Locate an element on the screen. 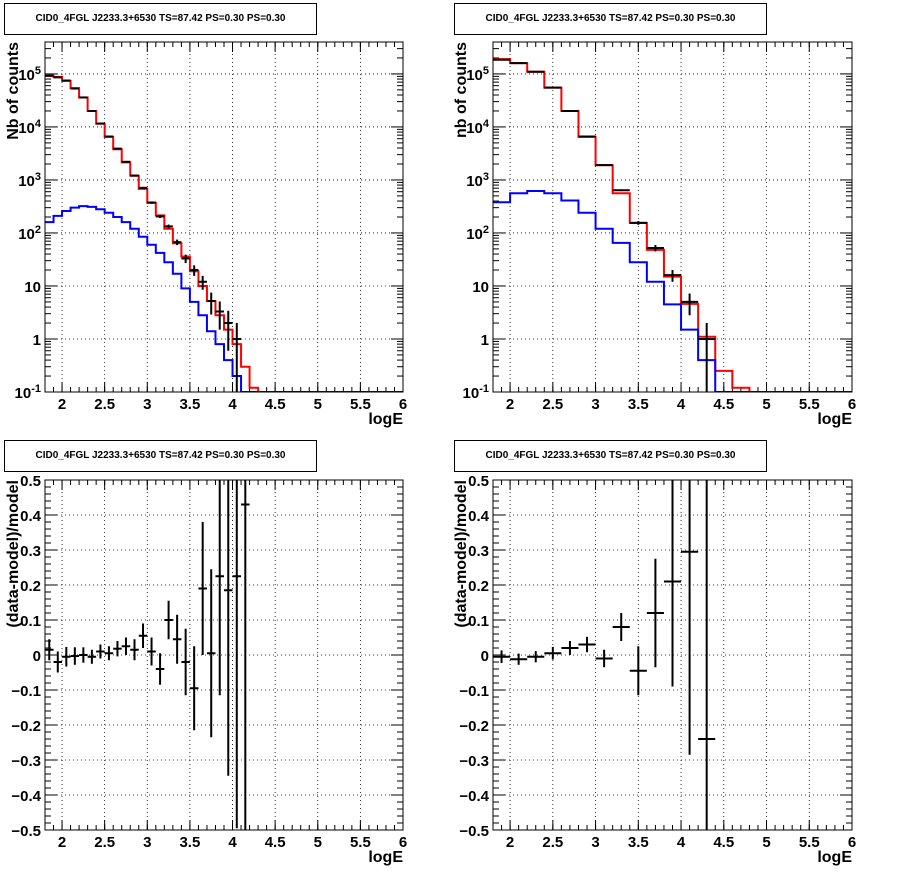 This screenshot has height=875, width=898. y-tick-label: 0.5 is located at coordinates (478, 481).